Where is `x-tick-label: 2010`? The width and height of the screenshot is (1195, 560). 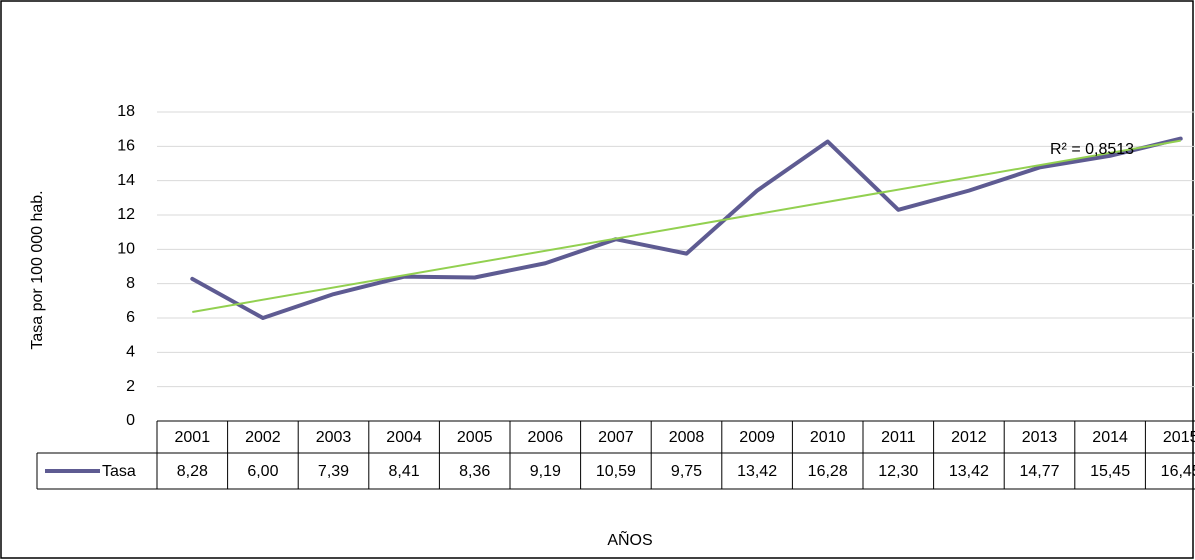 x-tick-label: 2010 is located at coordinates (828, 437).